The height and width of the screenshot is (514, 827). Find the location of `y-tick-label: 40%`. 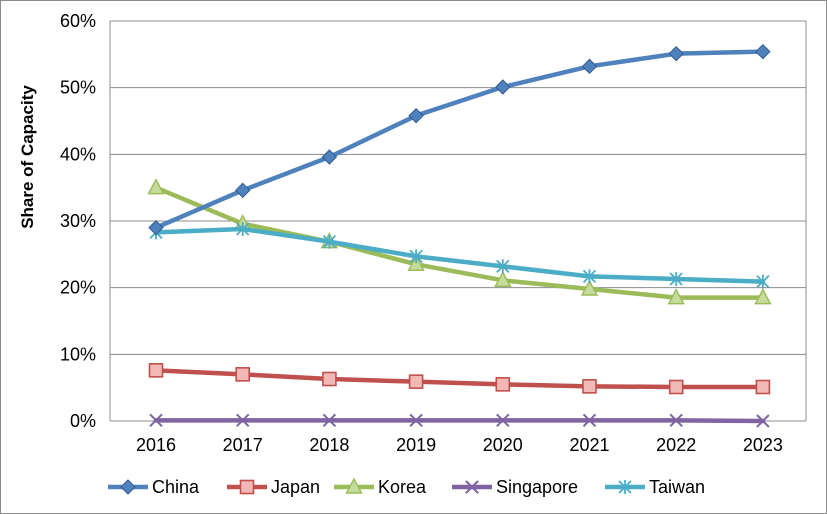

y-tick-label: 40% is located at coordinates (78, 154).